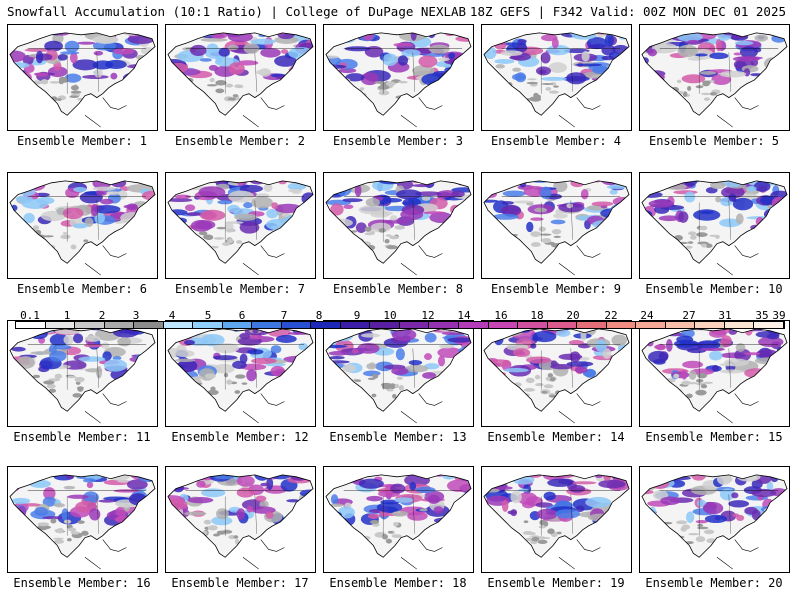 Image resolution: width=800 pixels, height=600 pixels. I want to click on color-legend-label: 35, so click(762, 315).